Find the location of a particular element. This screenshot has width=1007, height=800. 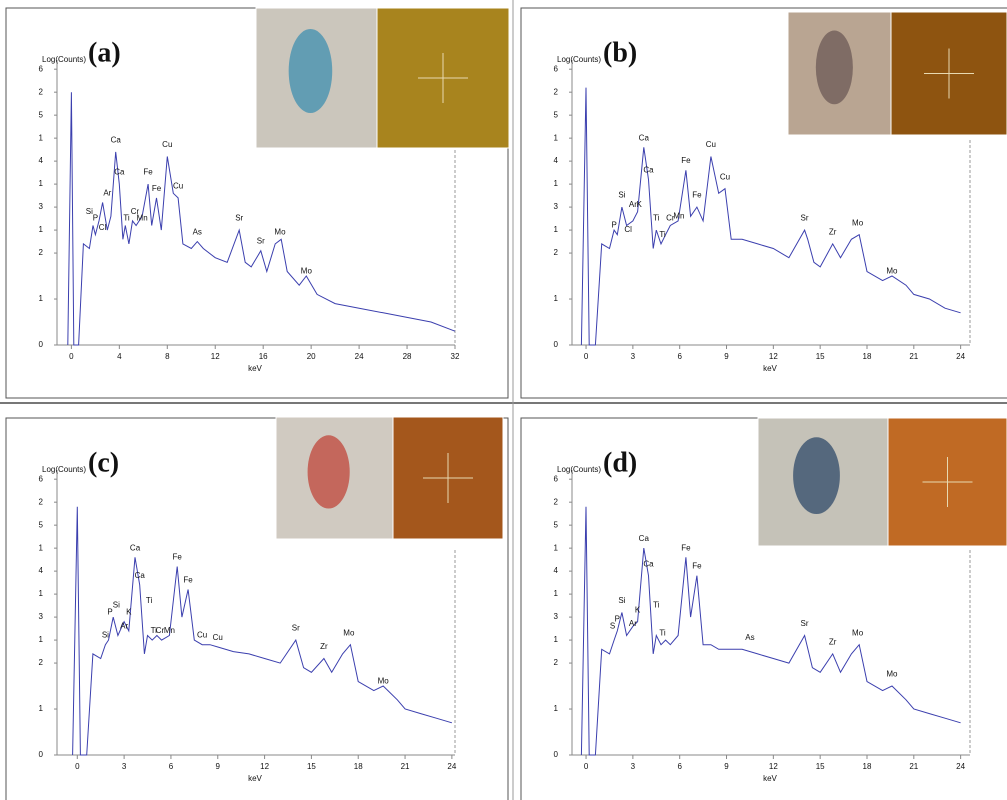

peak-label: Cl is located at coordinates (103, 227).